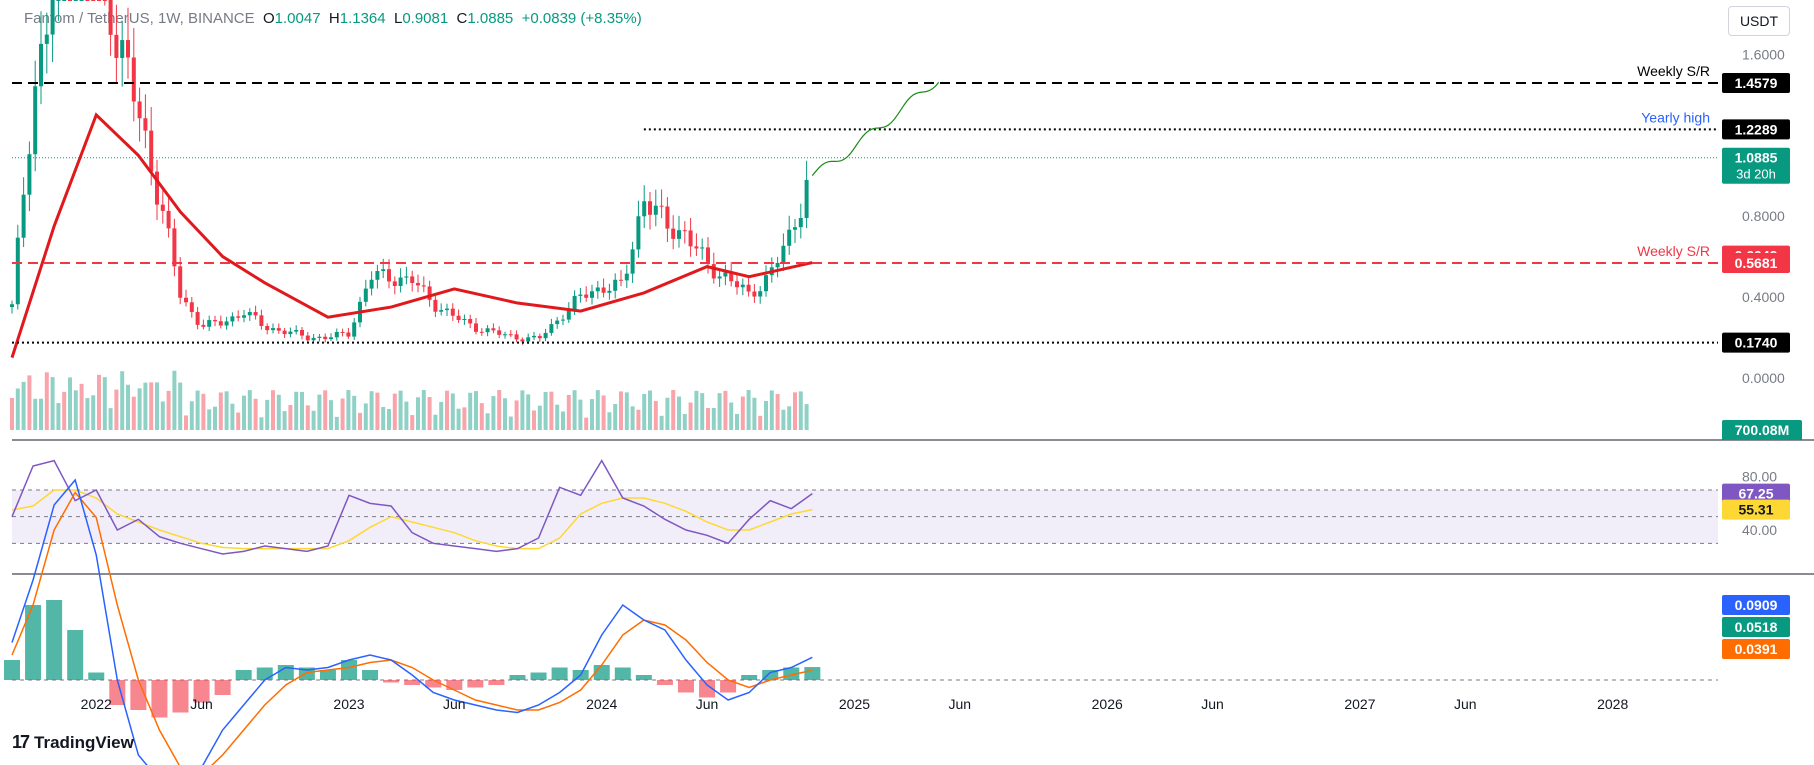  I want to click on price-badge: 0.1740, so click(1756, 343).